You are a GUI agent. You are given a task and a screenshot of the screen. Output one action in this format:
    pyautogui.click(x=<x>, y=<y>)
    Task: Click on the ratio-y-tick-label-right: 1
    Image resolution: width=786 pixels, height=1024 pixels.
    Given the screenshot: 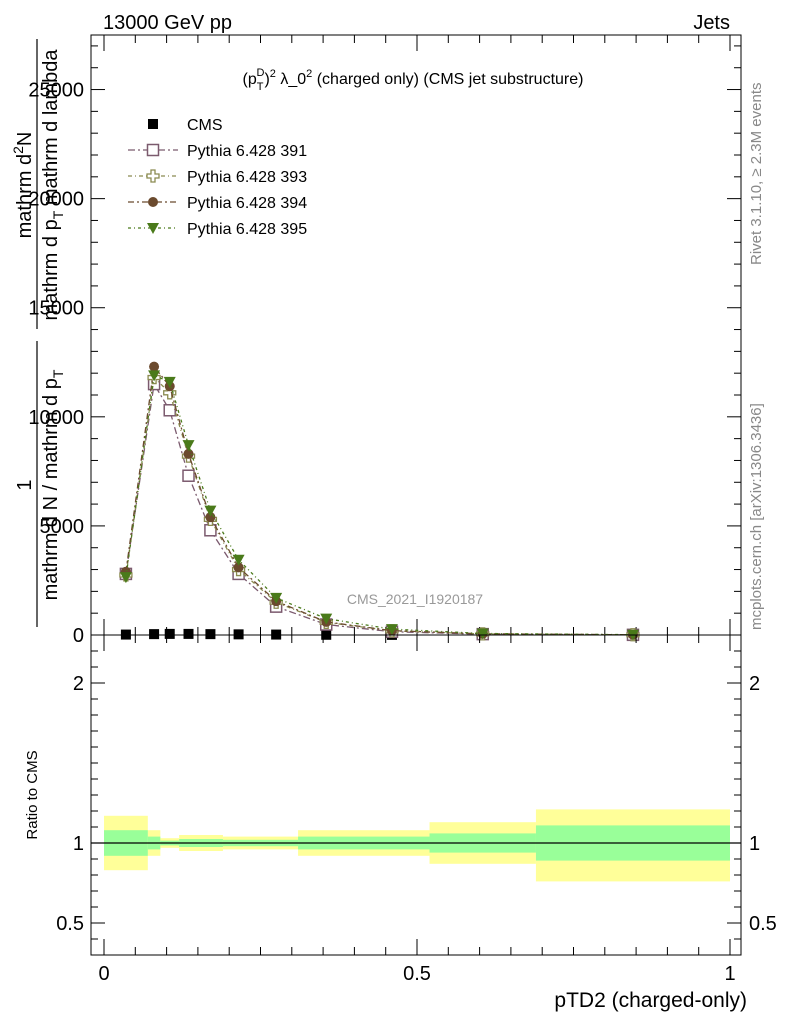 What is the action you would take?
    pyautogui.click(x=754, y=844)
    